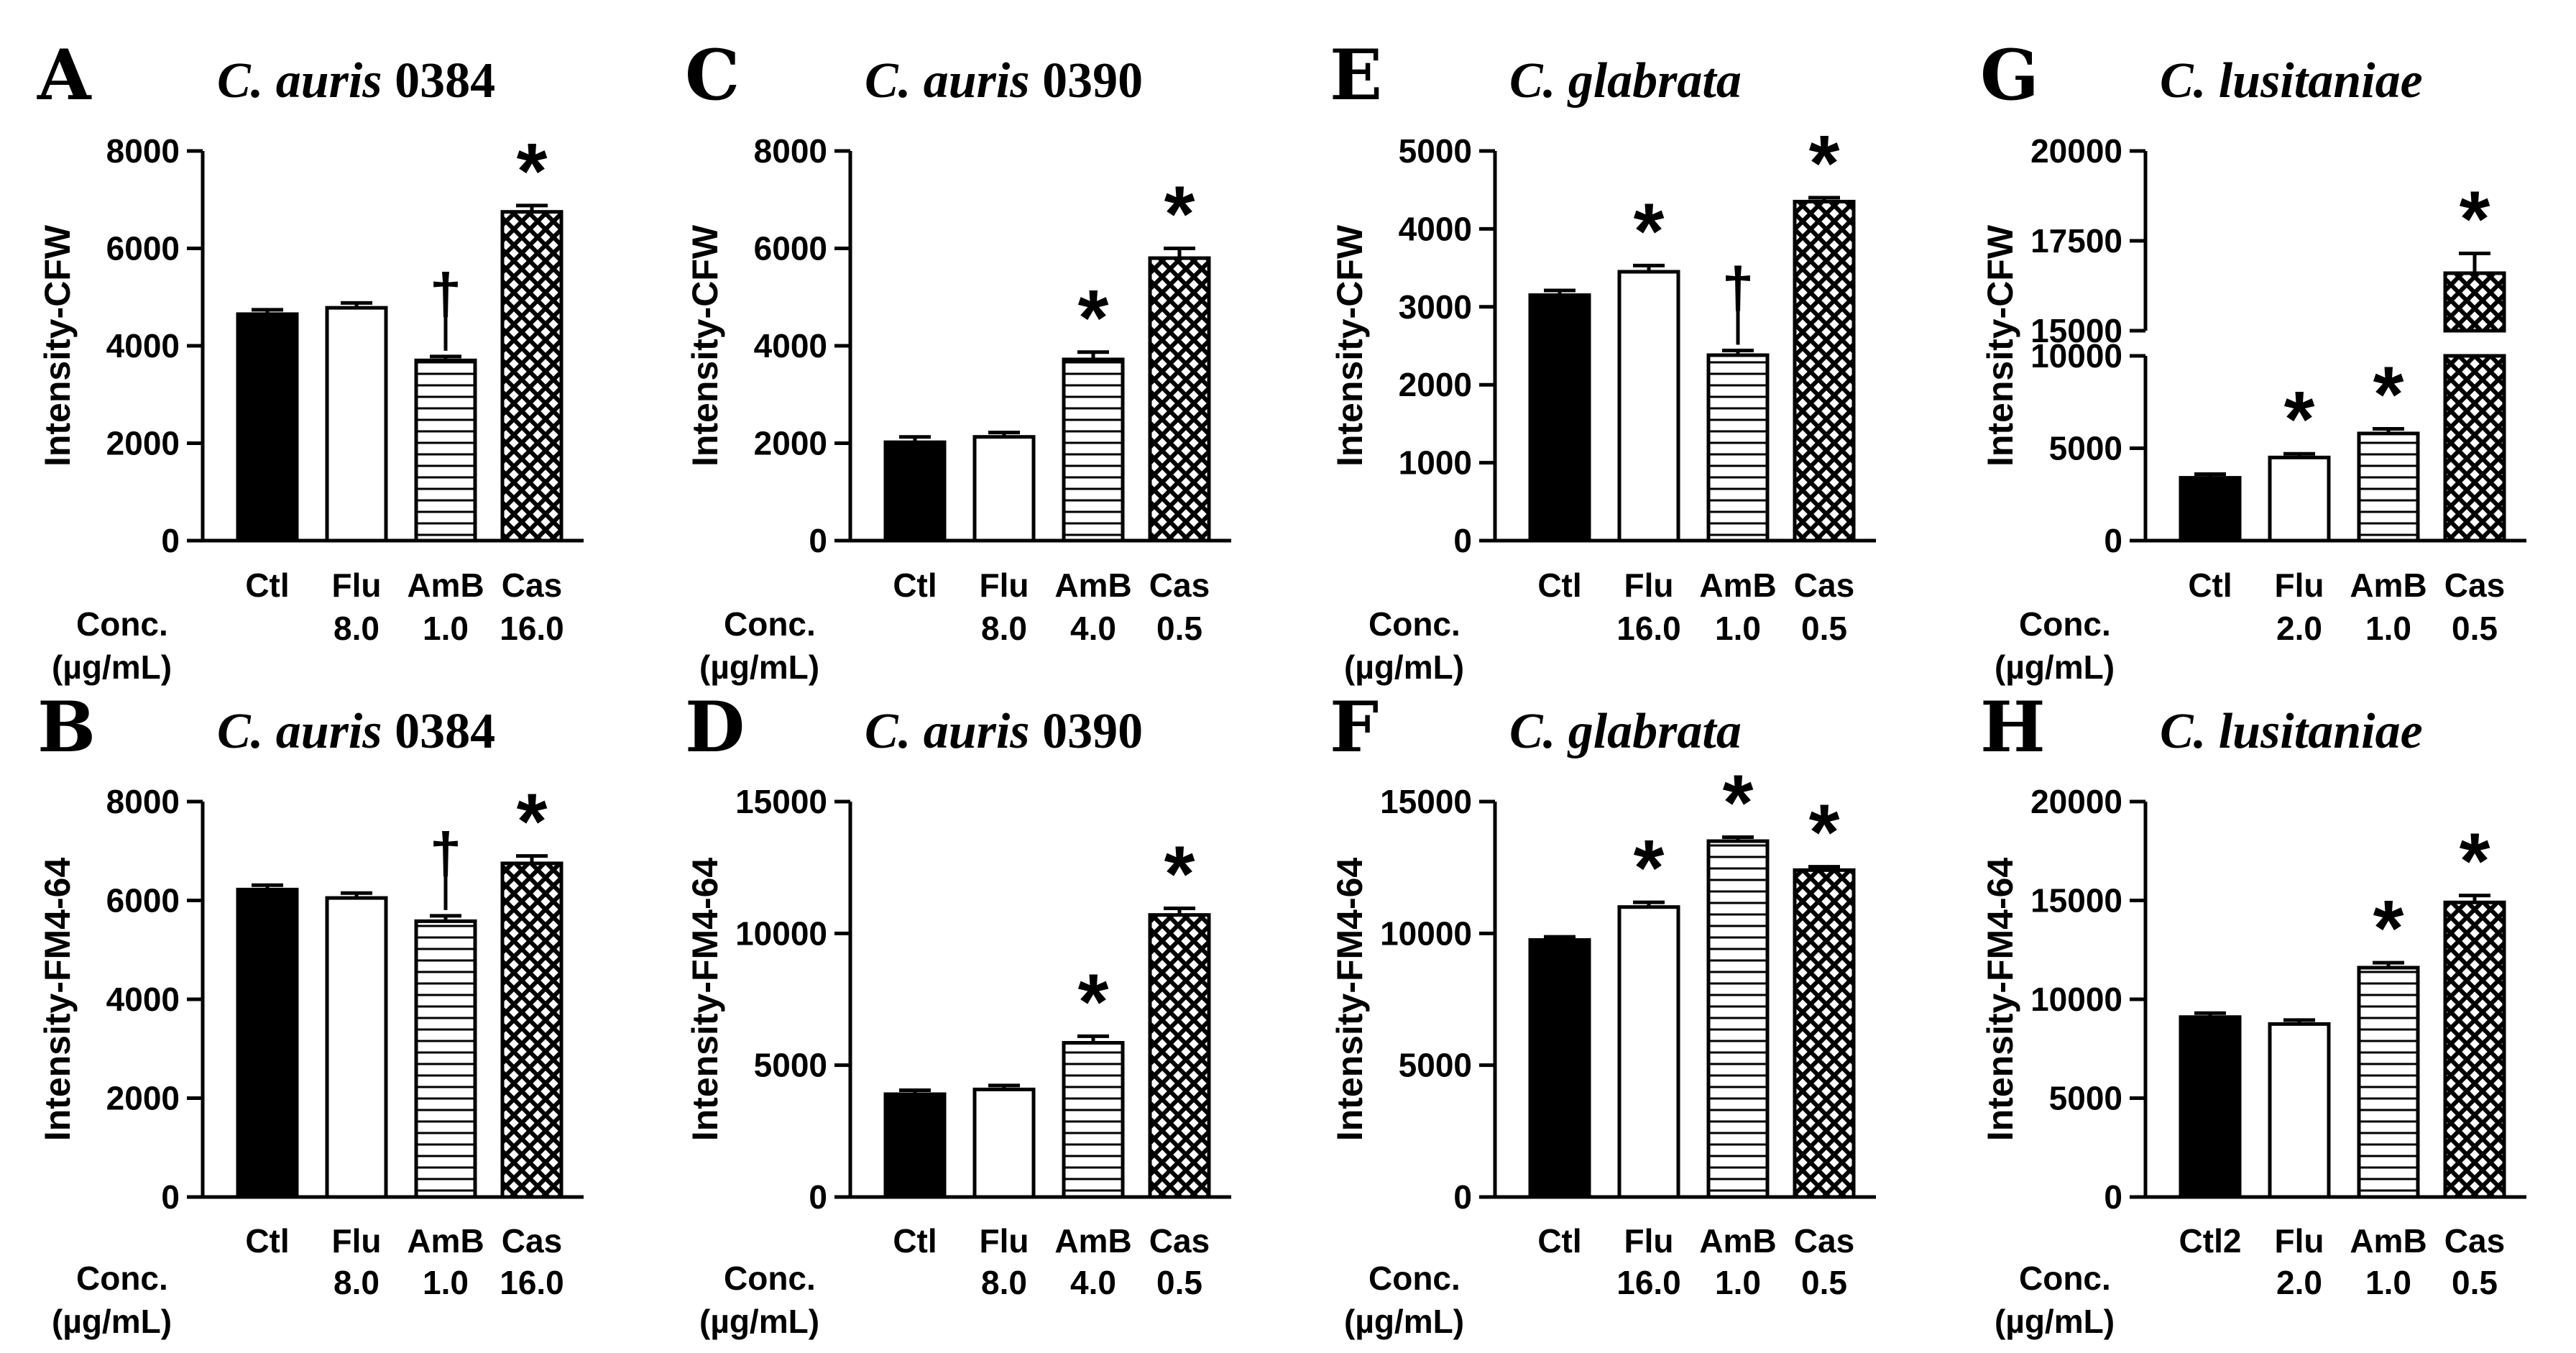 This screenshot has height=1353, width=2576. I want to click on y-tick-label: 1000, so click(1435, 463).